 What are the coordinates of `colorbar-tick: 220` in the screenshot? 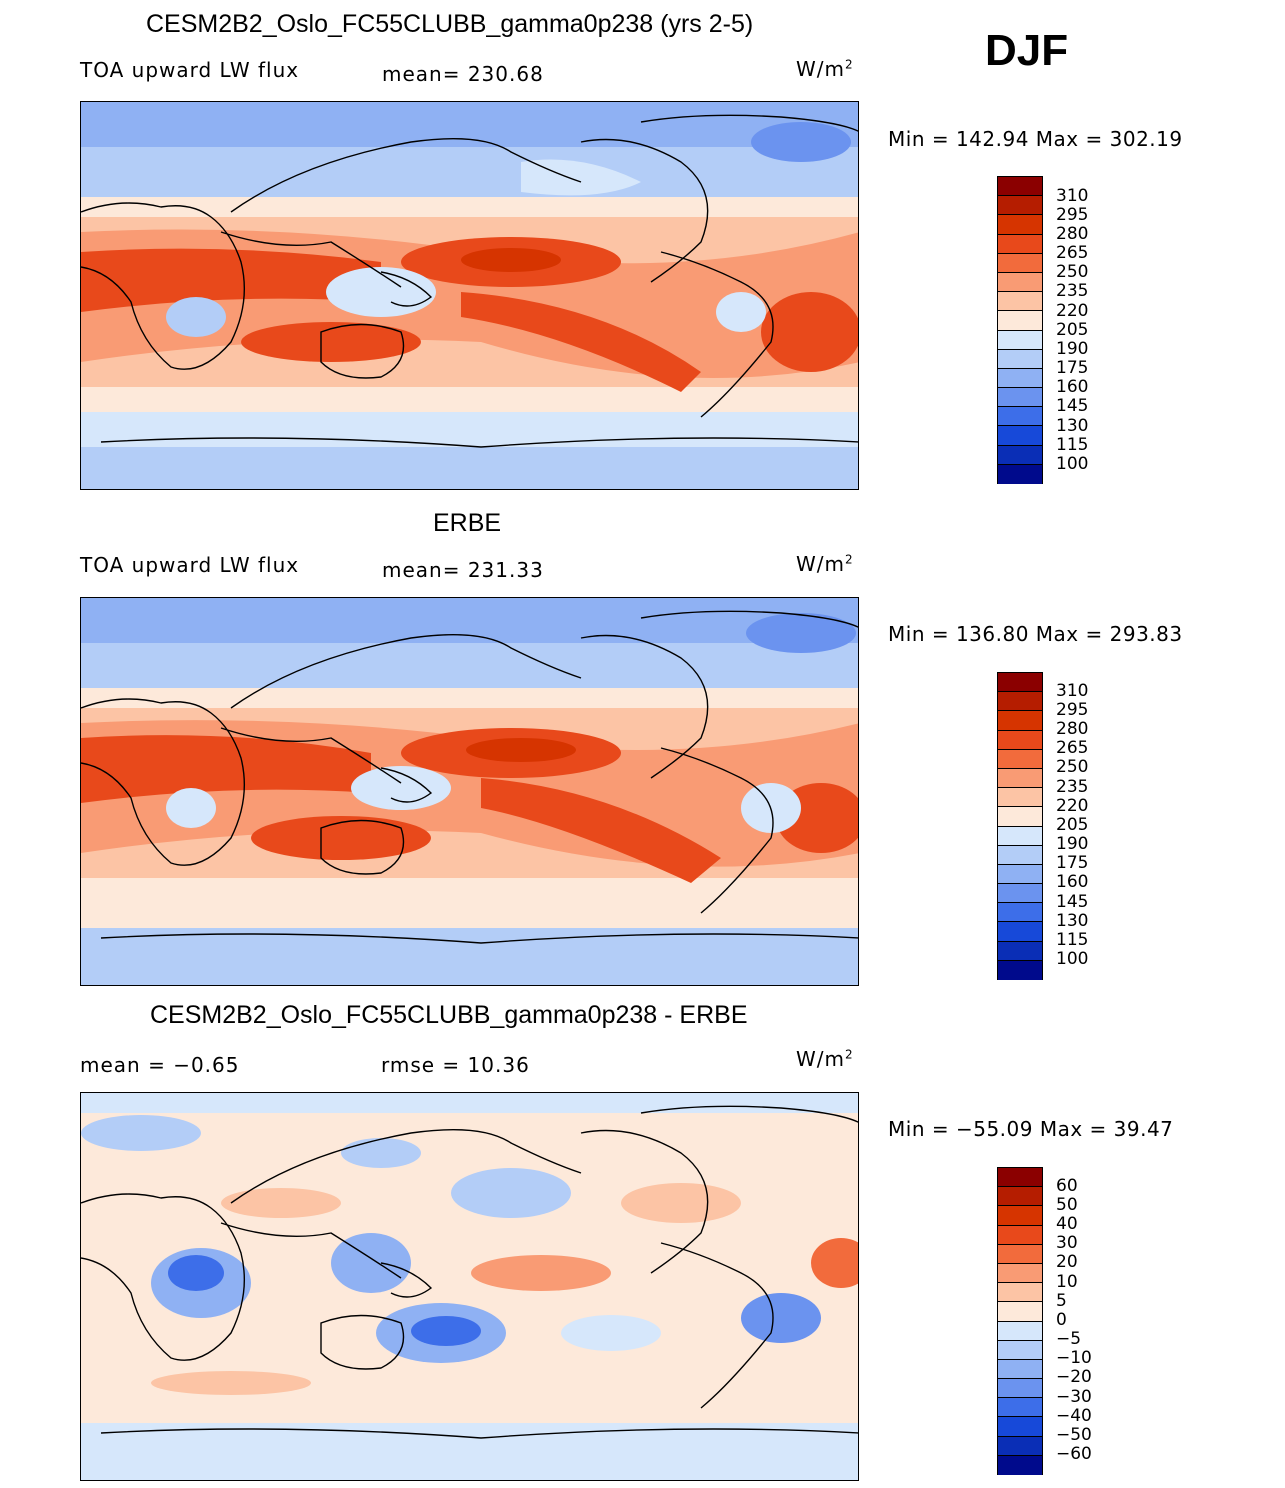 It's located at (1072, 311).